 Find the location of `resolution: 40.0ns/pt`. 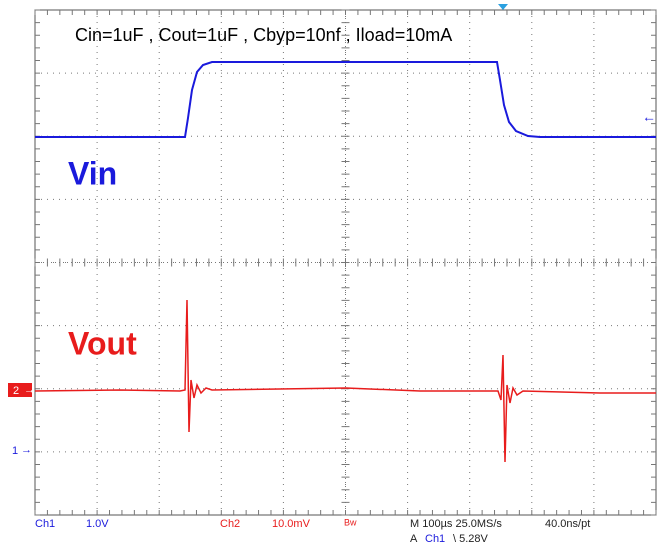

resolution: 40.0ns/pt is located at coordinates (567, 524).